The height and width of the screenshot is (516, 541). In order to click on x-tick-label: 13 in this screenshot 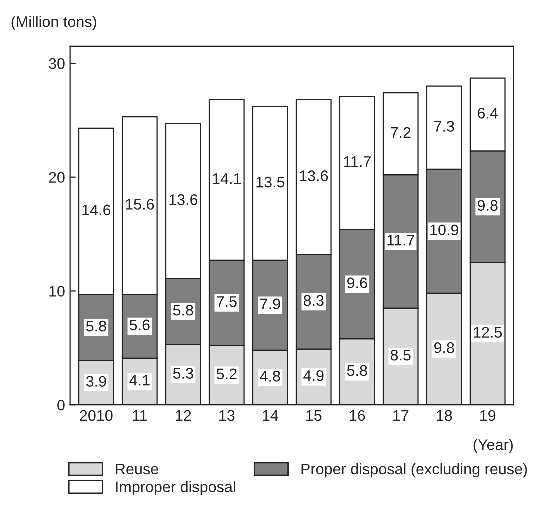, I will do `click(227, 416)`.